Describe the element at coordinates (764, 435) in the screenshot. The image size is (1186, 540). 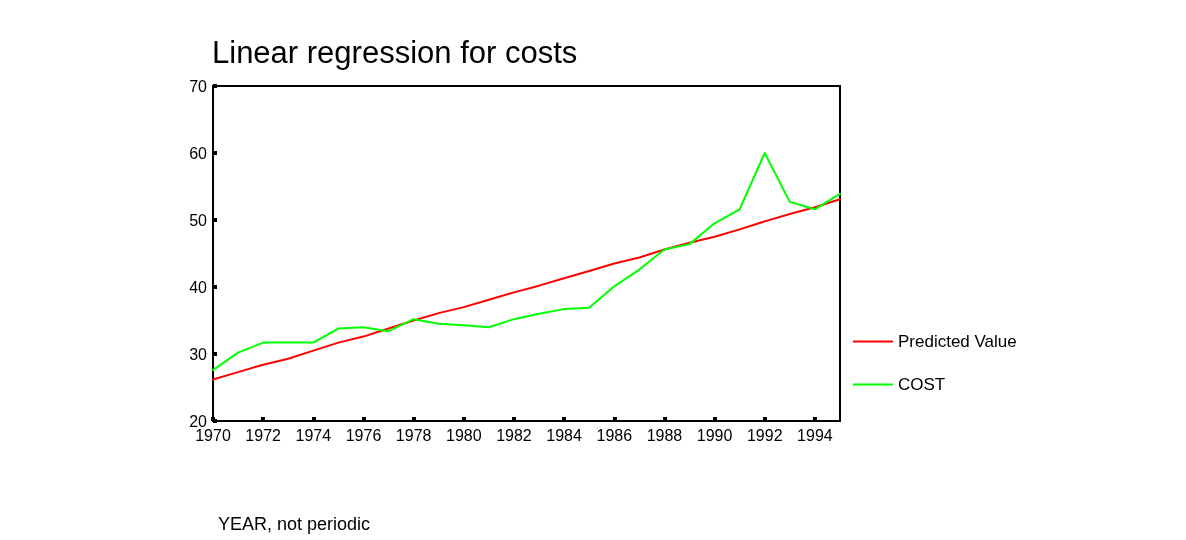
I see `x-tick-label: 1992` at that location.